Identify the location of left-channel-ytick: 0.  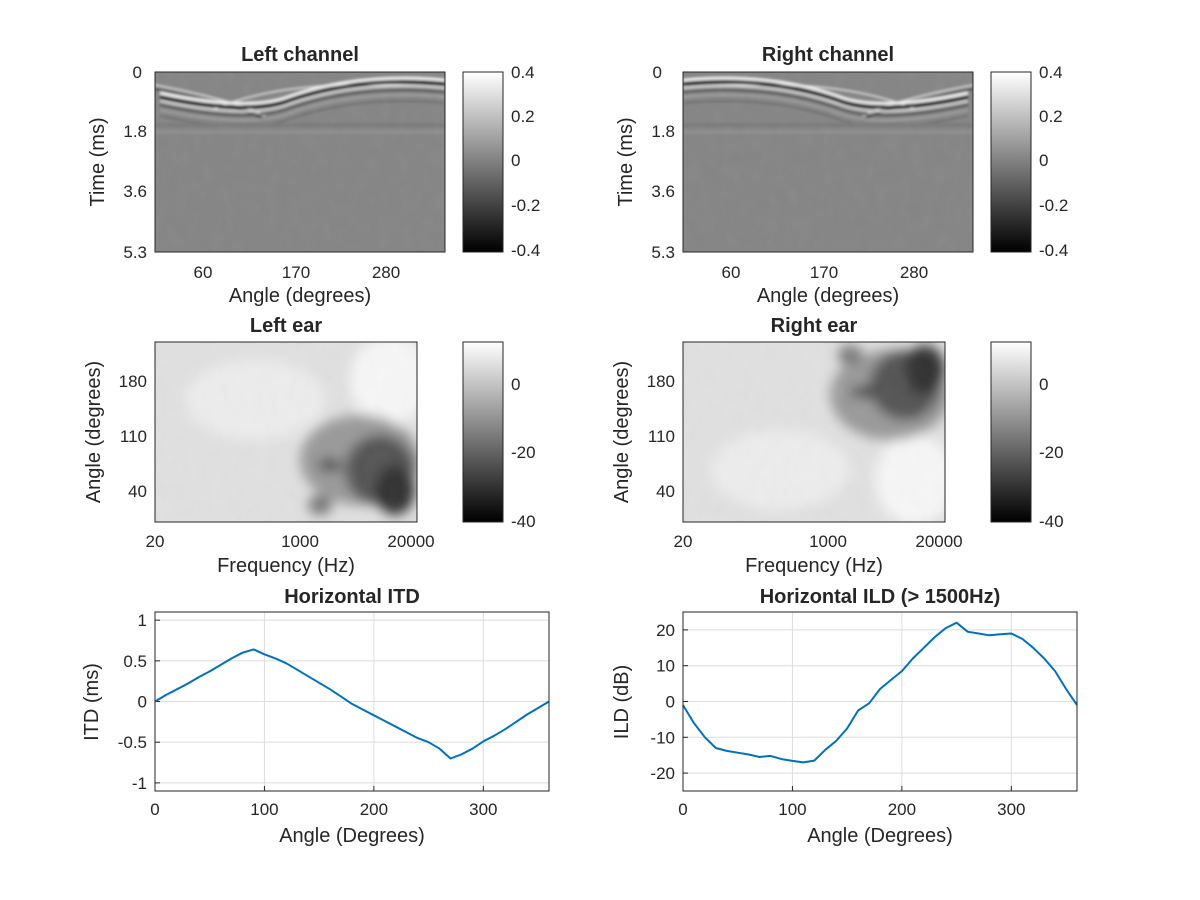
(137, 72).